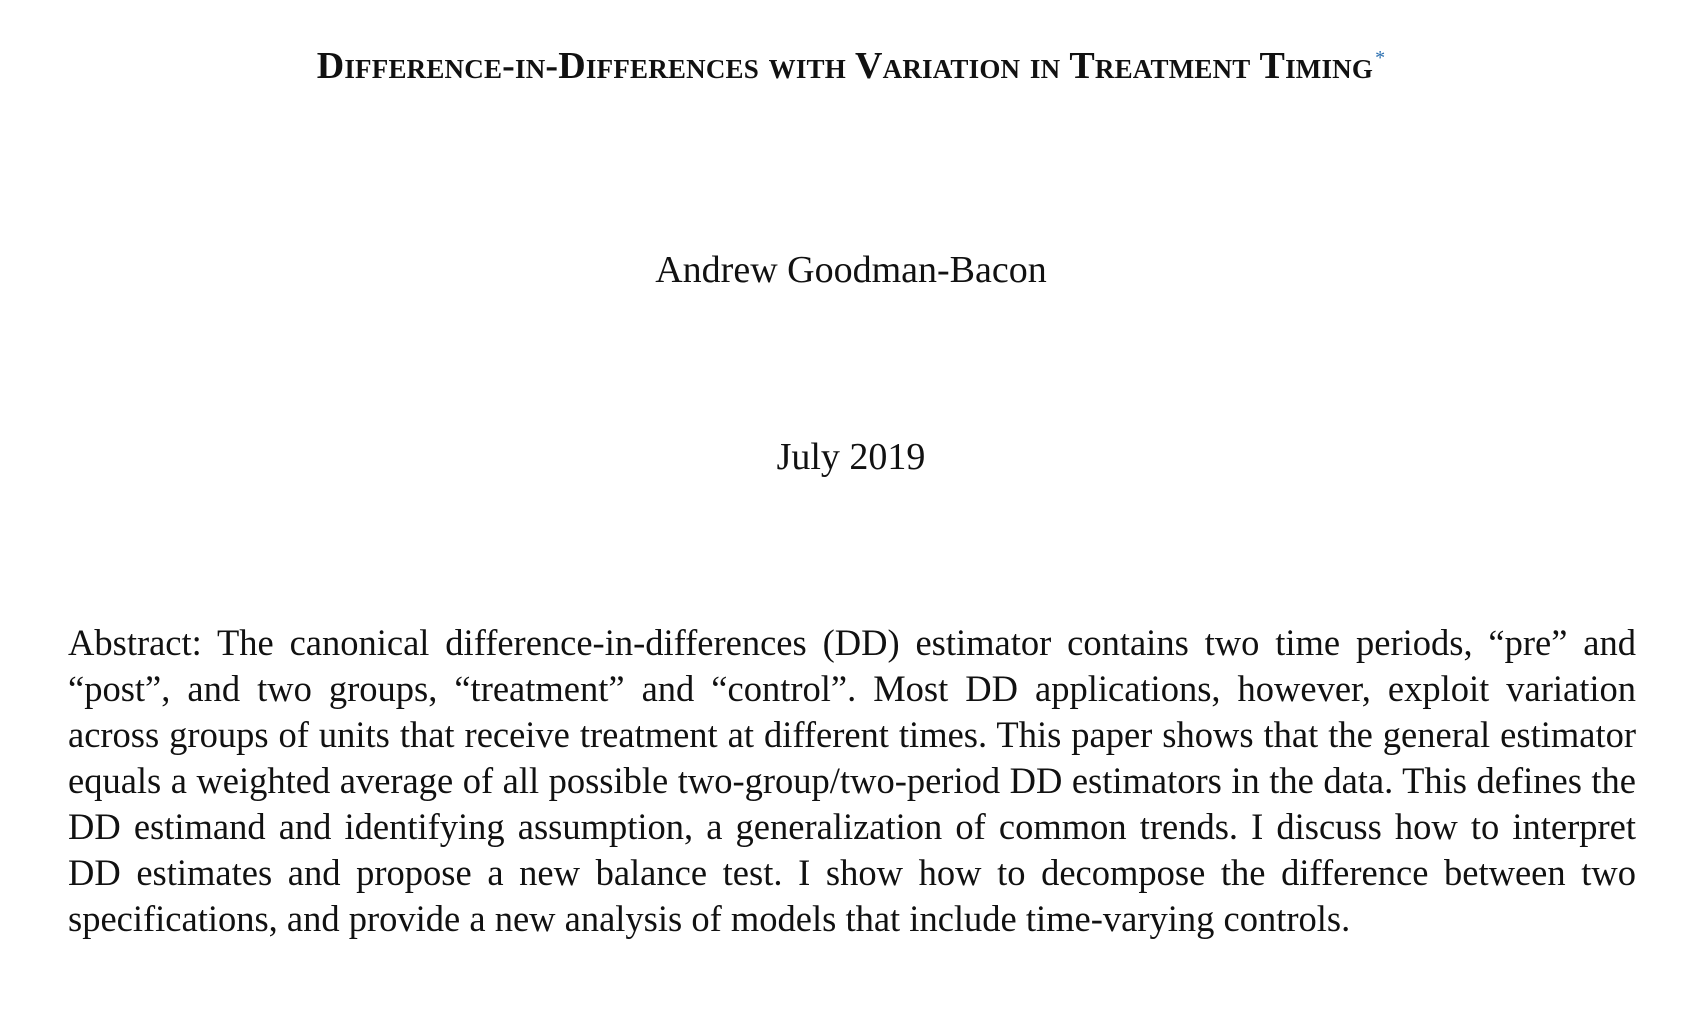 This screenshot has width=1702, height=1030. Describe the element at coordinates (851, 270) in the screenshot. I see `author-name: Andrew Goodman-Bacon` at that location.